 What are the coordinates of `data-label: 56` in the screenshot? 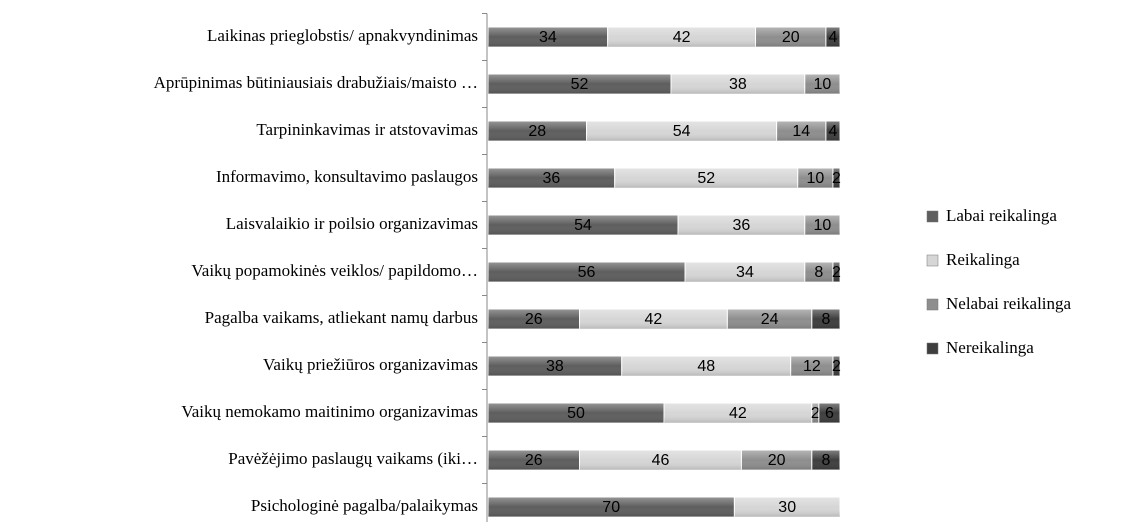 It's located at (587, 272).